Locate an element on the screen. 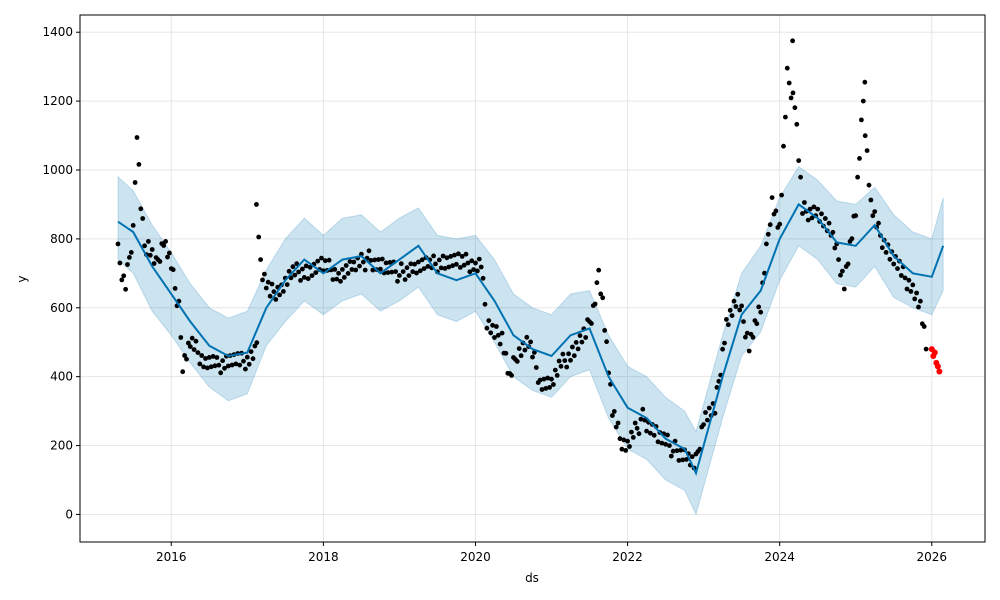  recent-point is located at coordinates (934, 352).